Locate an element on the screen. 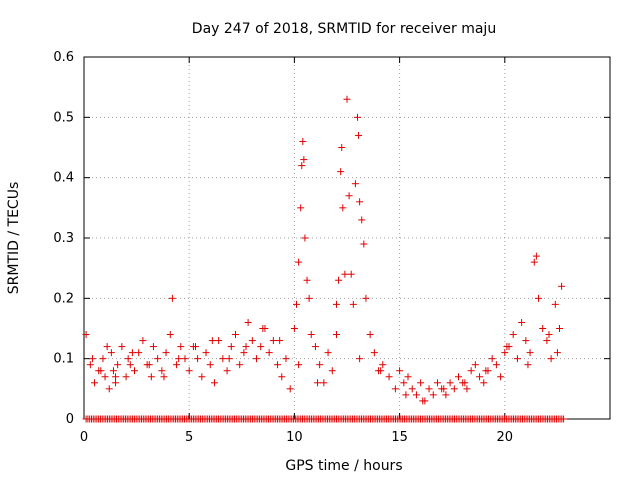 Image resolution: width=640 pixels, height=480 pixels. x-tick-label: 15 is located at coordinates (399, 437).